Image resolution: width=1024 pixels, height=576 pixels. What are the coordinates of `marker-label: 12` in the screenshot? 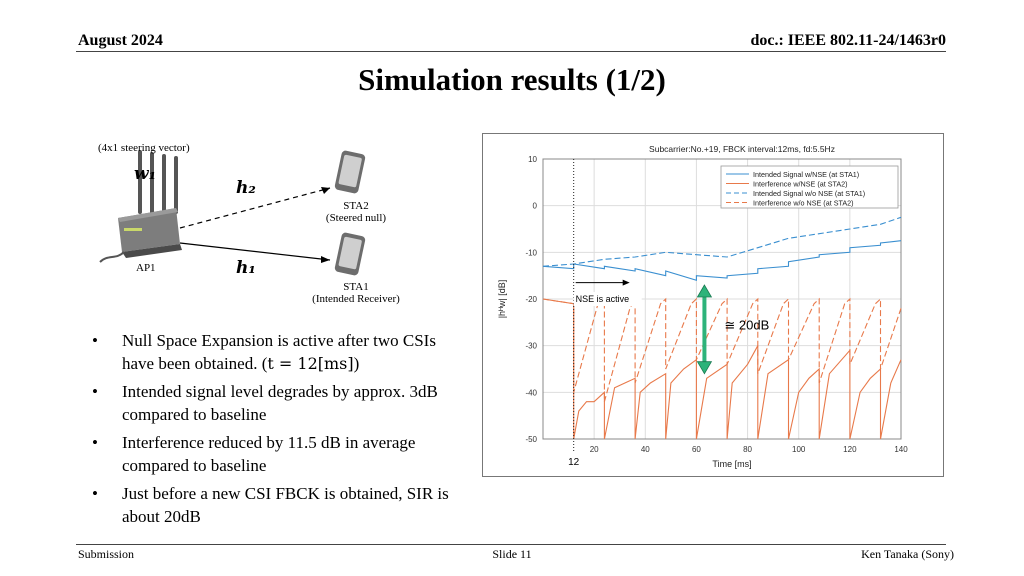 It's located at (574, 462).